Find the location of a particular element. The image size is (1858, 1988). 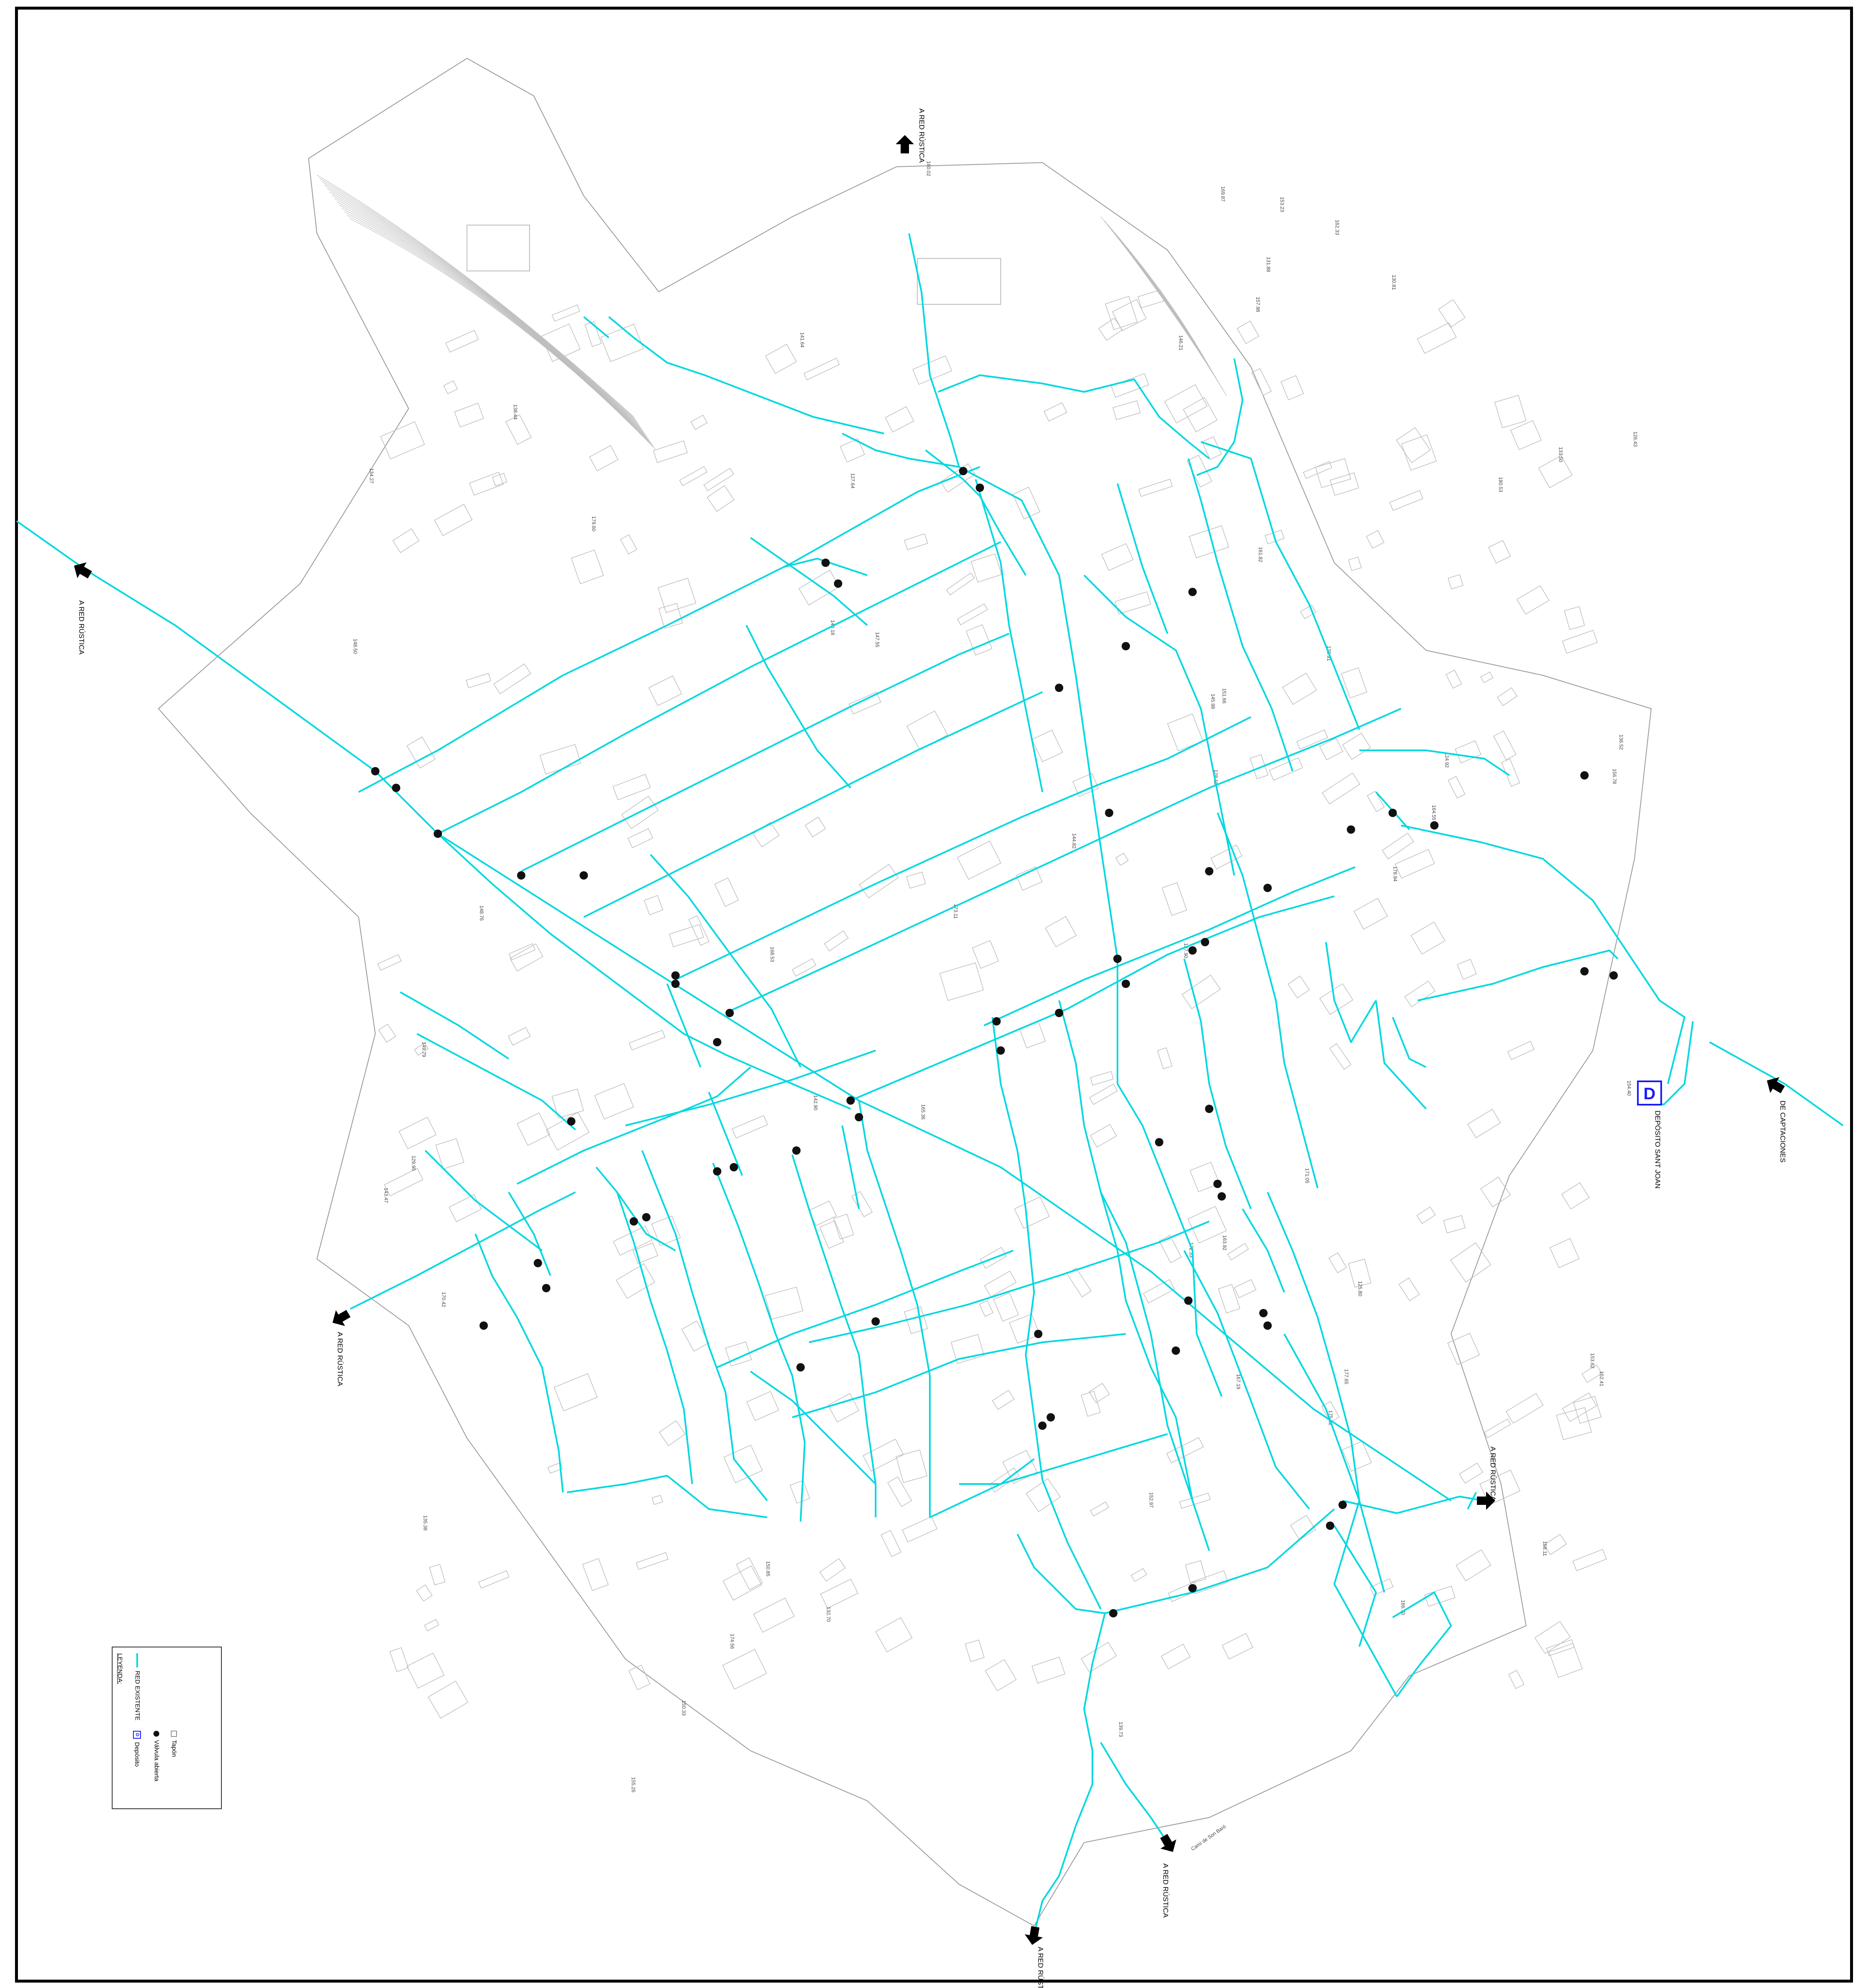

elevation-label: 162.33 is located at coordinates (1337, 227).